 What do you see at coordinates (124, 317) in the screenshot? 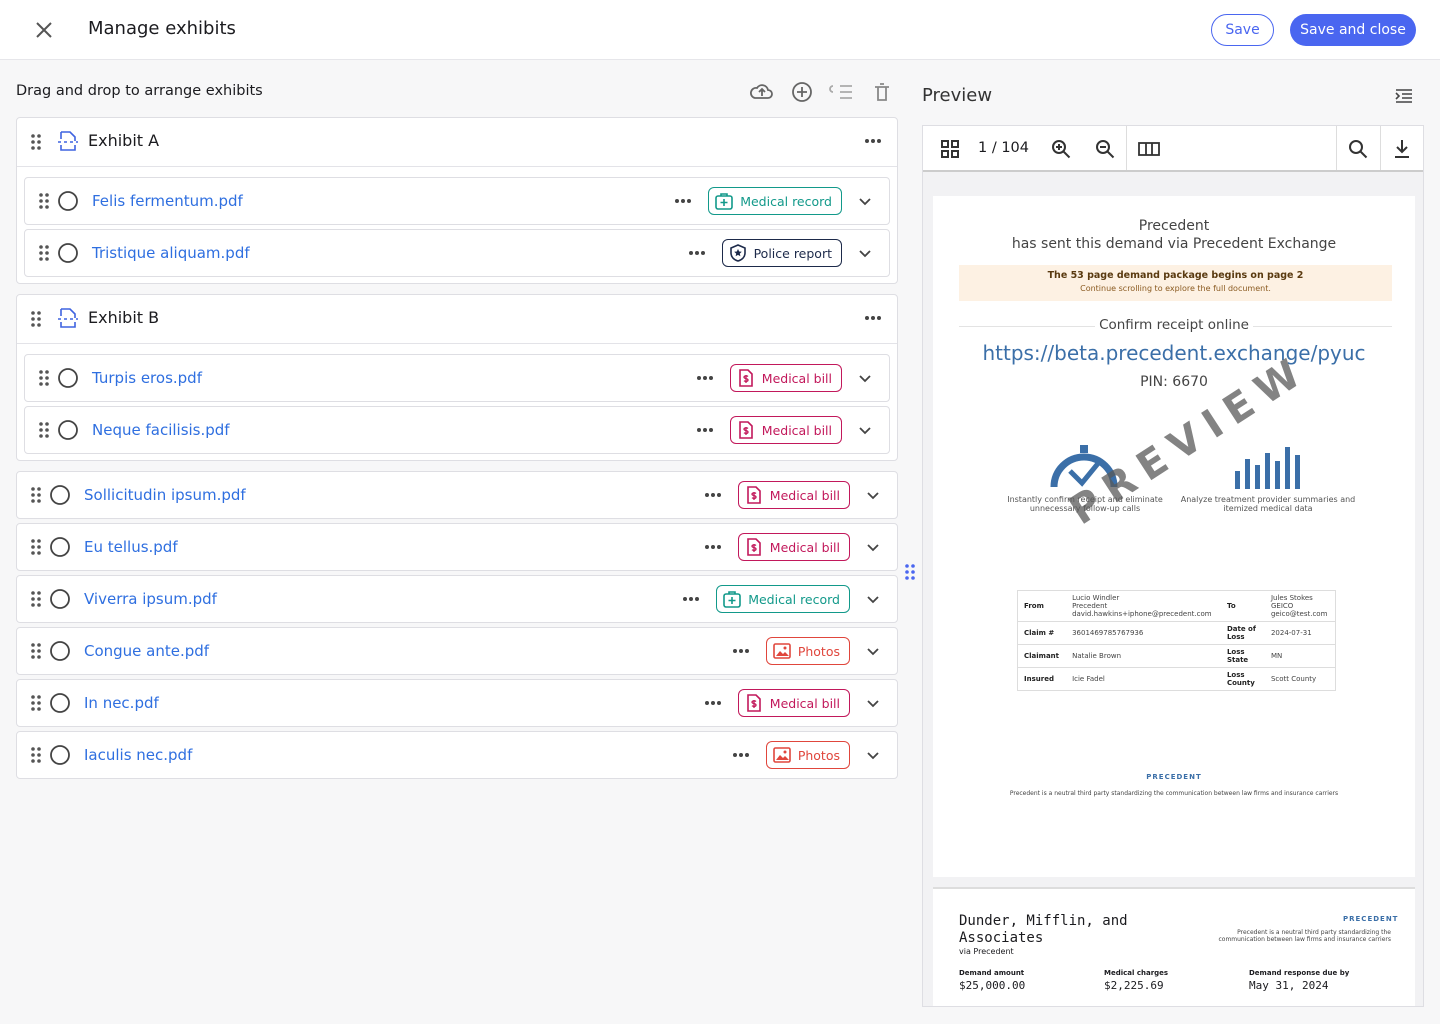
I see `exhibit-name: Exhibit B` at bounding box center [124, 317].